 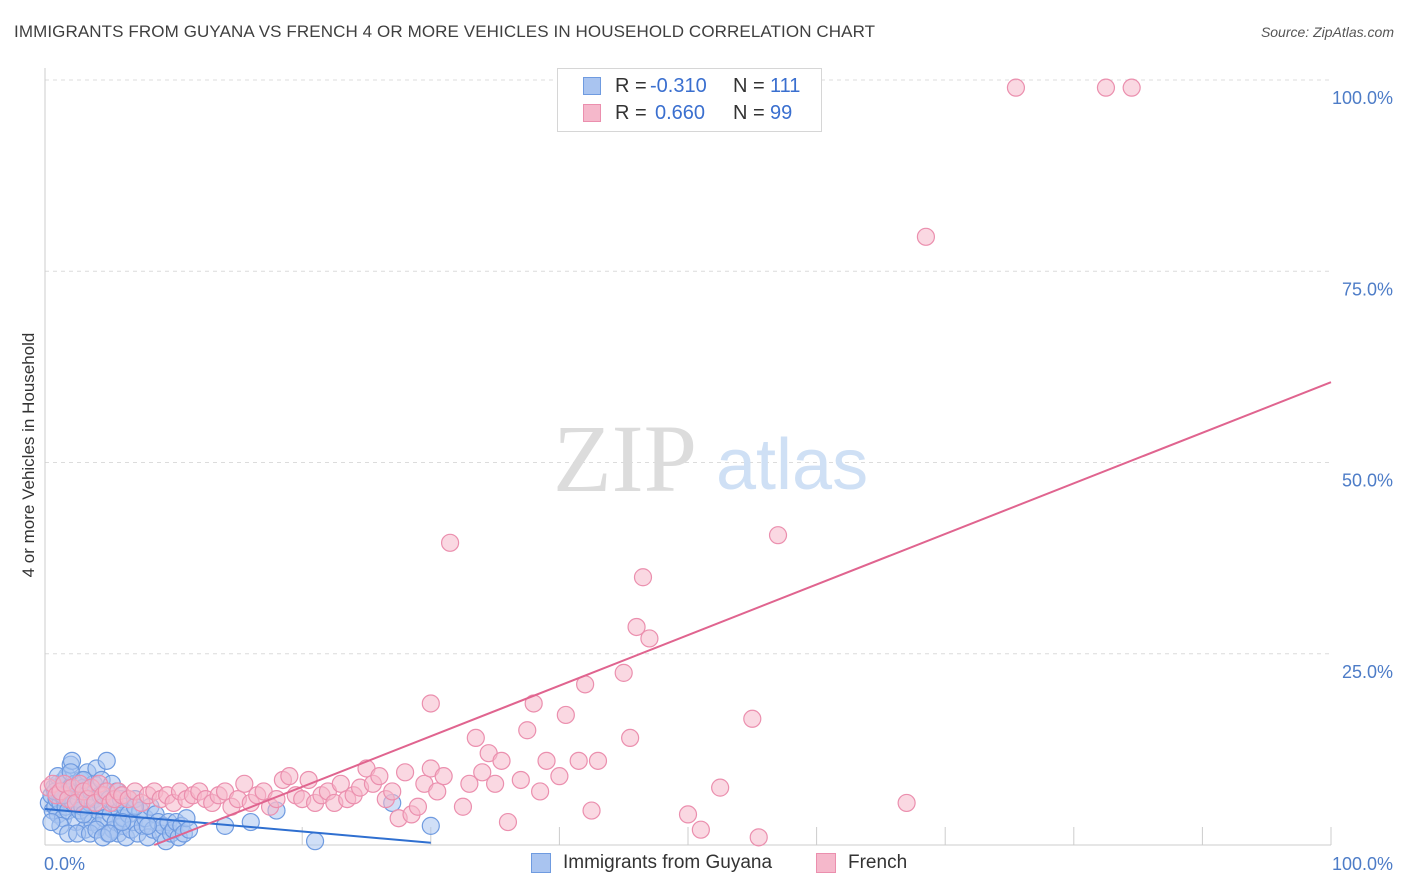 I want to click on legend-n-value: 99, so click(x=781, y=113).